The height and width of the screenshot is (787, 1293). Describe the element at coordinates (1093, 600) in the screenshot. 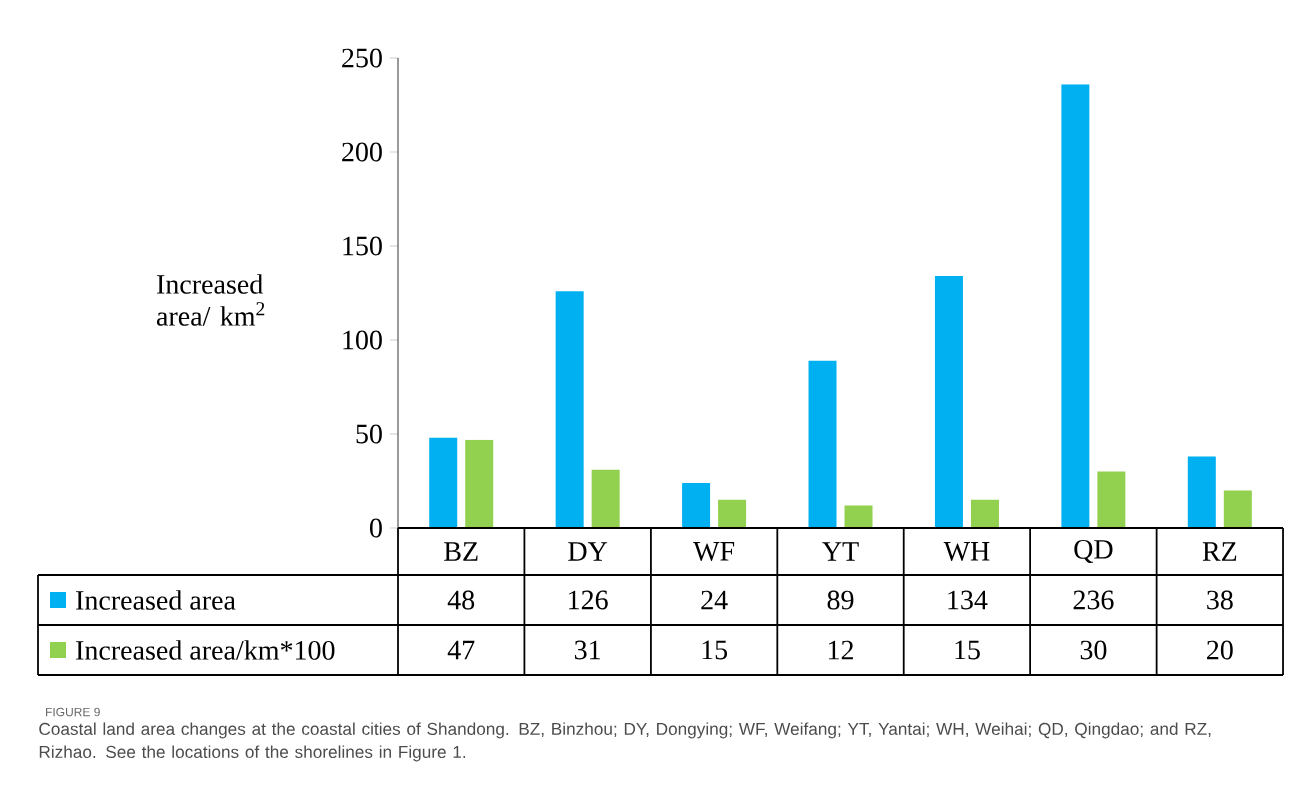

I see `data-label: 236` at that location.